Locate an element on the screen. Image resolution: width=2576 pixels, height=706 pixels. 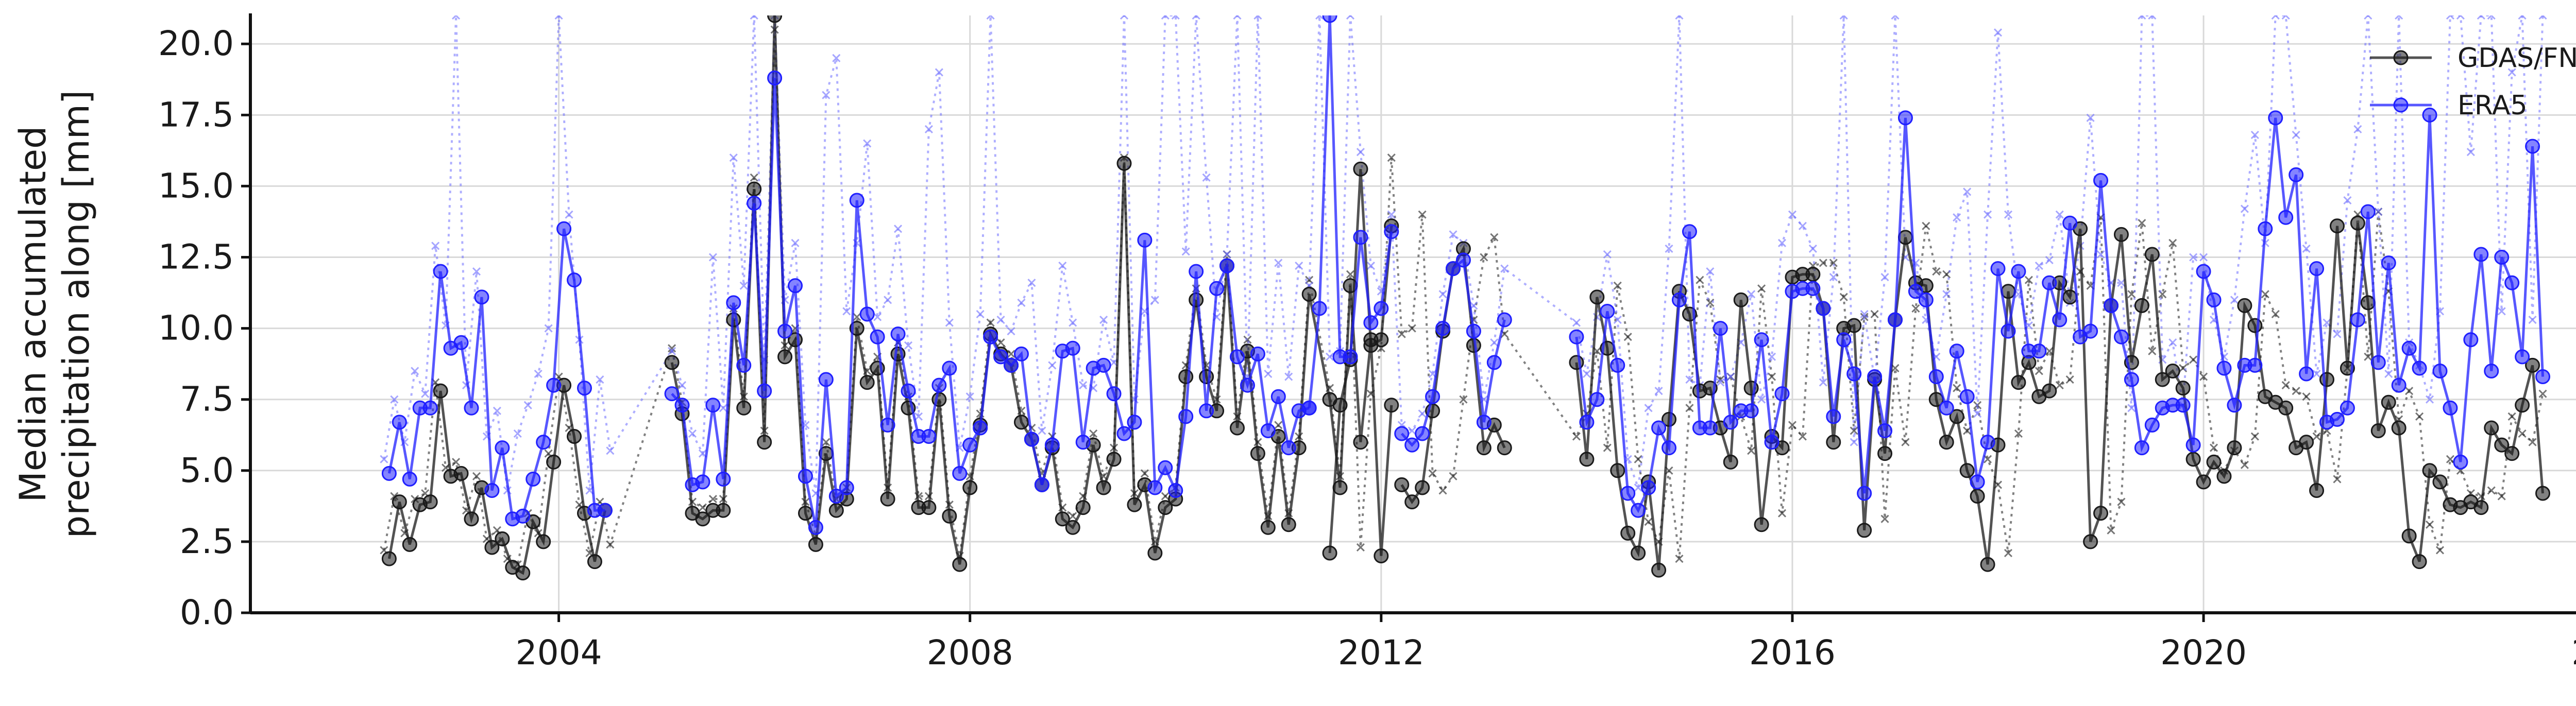
x-tick-label: 2008 is located at coordinates (970, 653).